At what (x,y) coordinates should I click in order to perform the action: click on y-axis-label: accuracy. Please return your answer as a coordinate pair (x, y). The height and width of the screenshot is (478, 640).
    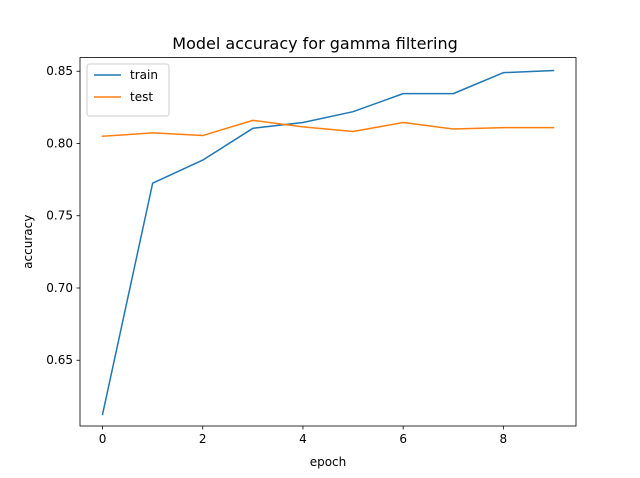
    Looking at the image, I should click on (28, 242).